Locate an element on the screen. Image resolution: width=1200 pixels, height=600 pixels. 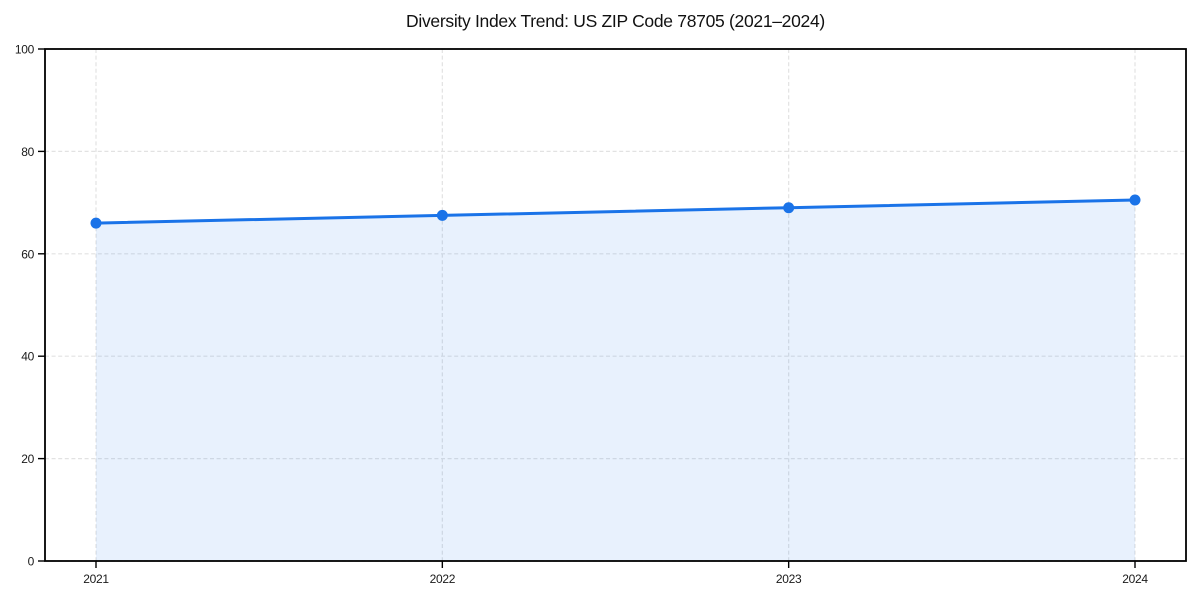
data-point-2023 is located at coordinates (789, 208).